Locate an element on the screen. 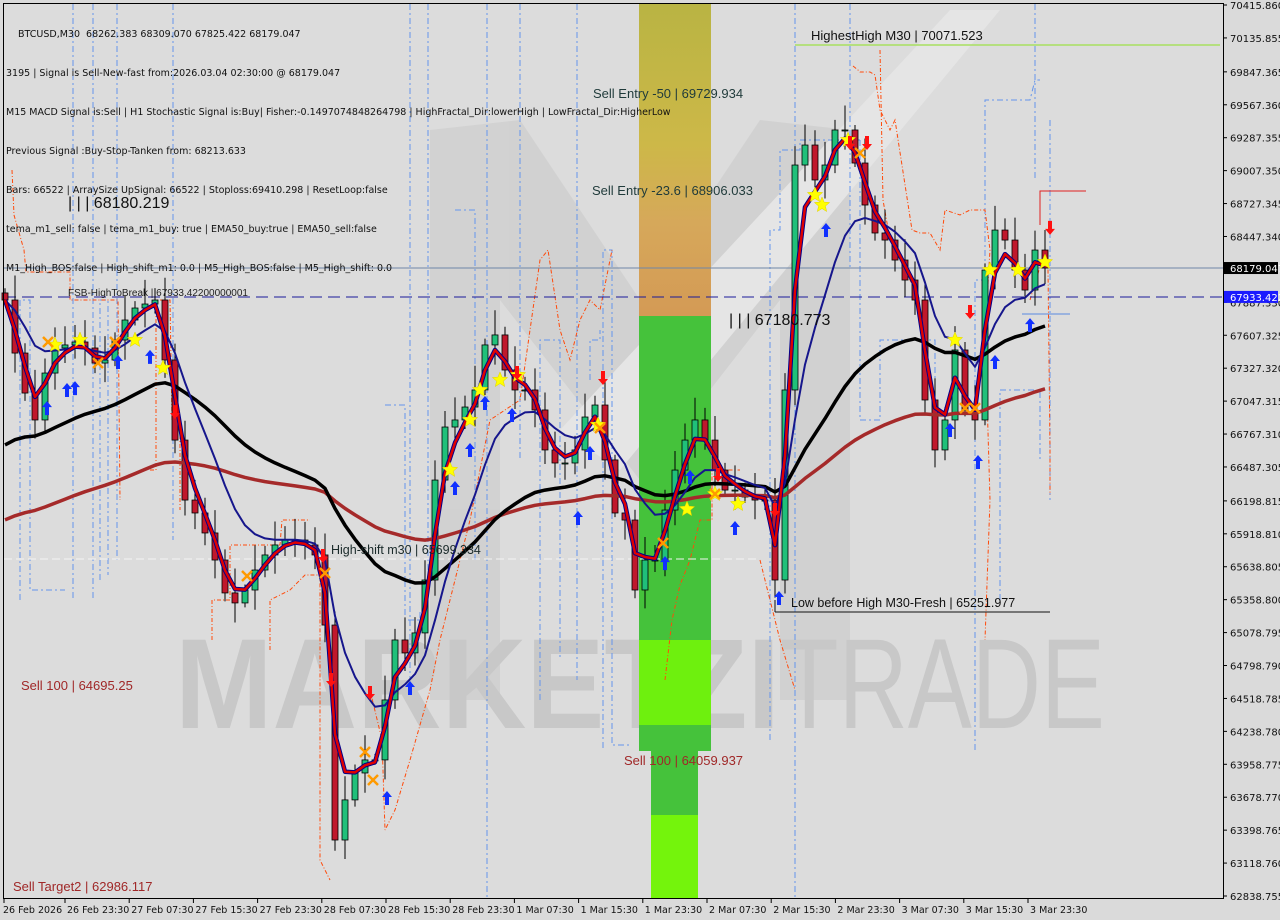  sell-entry-236-label: Sell Entry -23.6 | 68906.033 is located at coordinates (672, 190).